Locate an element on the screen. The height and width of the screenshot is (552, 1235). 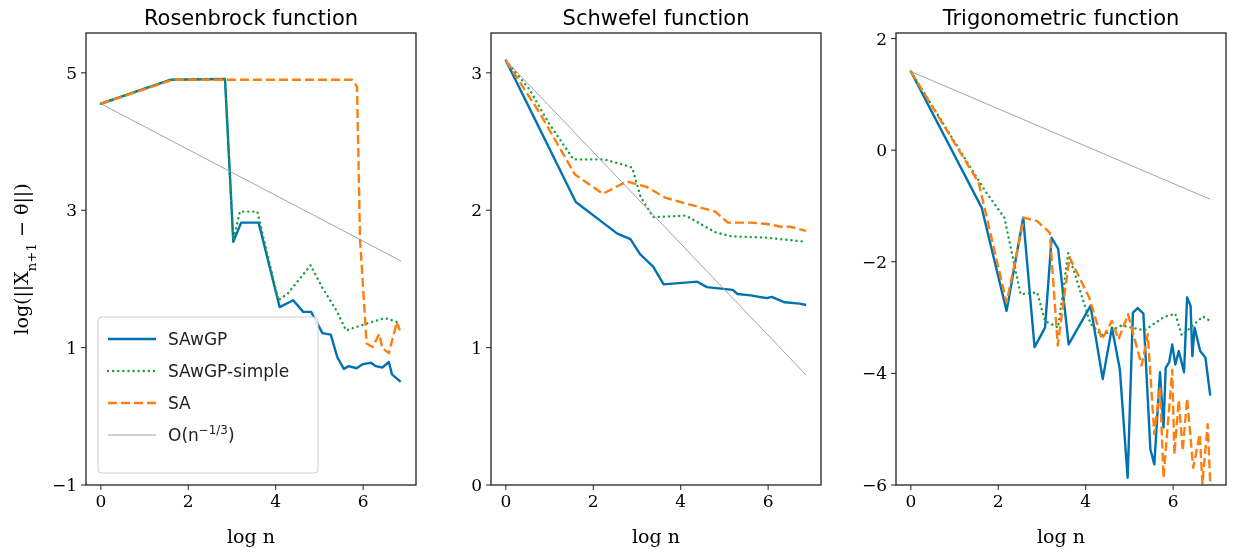
chart-title: Rosenbrock function is located at coordinates (251, 18).